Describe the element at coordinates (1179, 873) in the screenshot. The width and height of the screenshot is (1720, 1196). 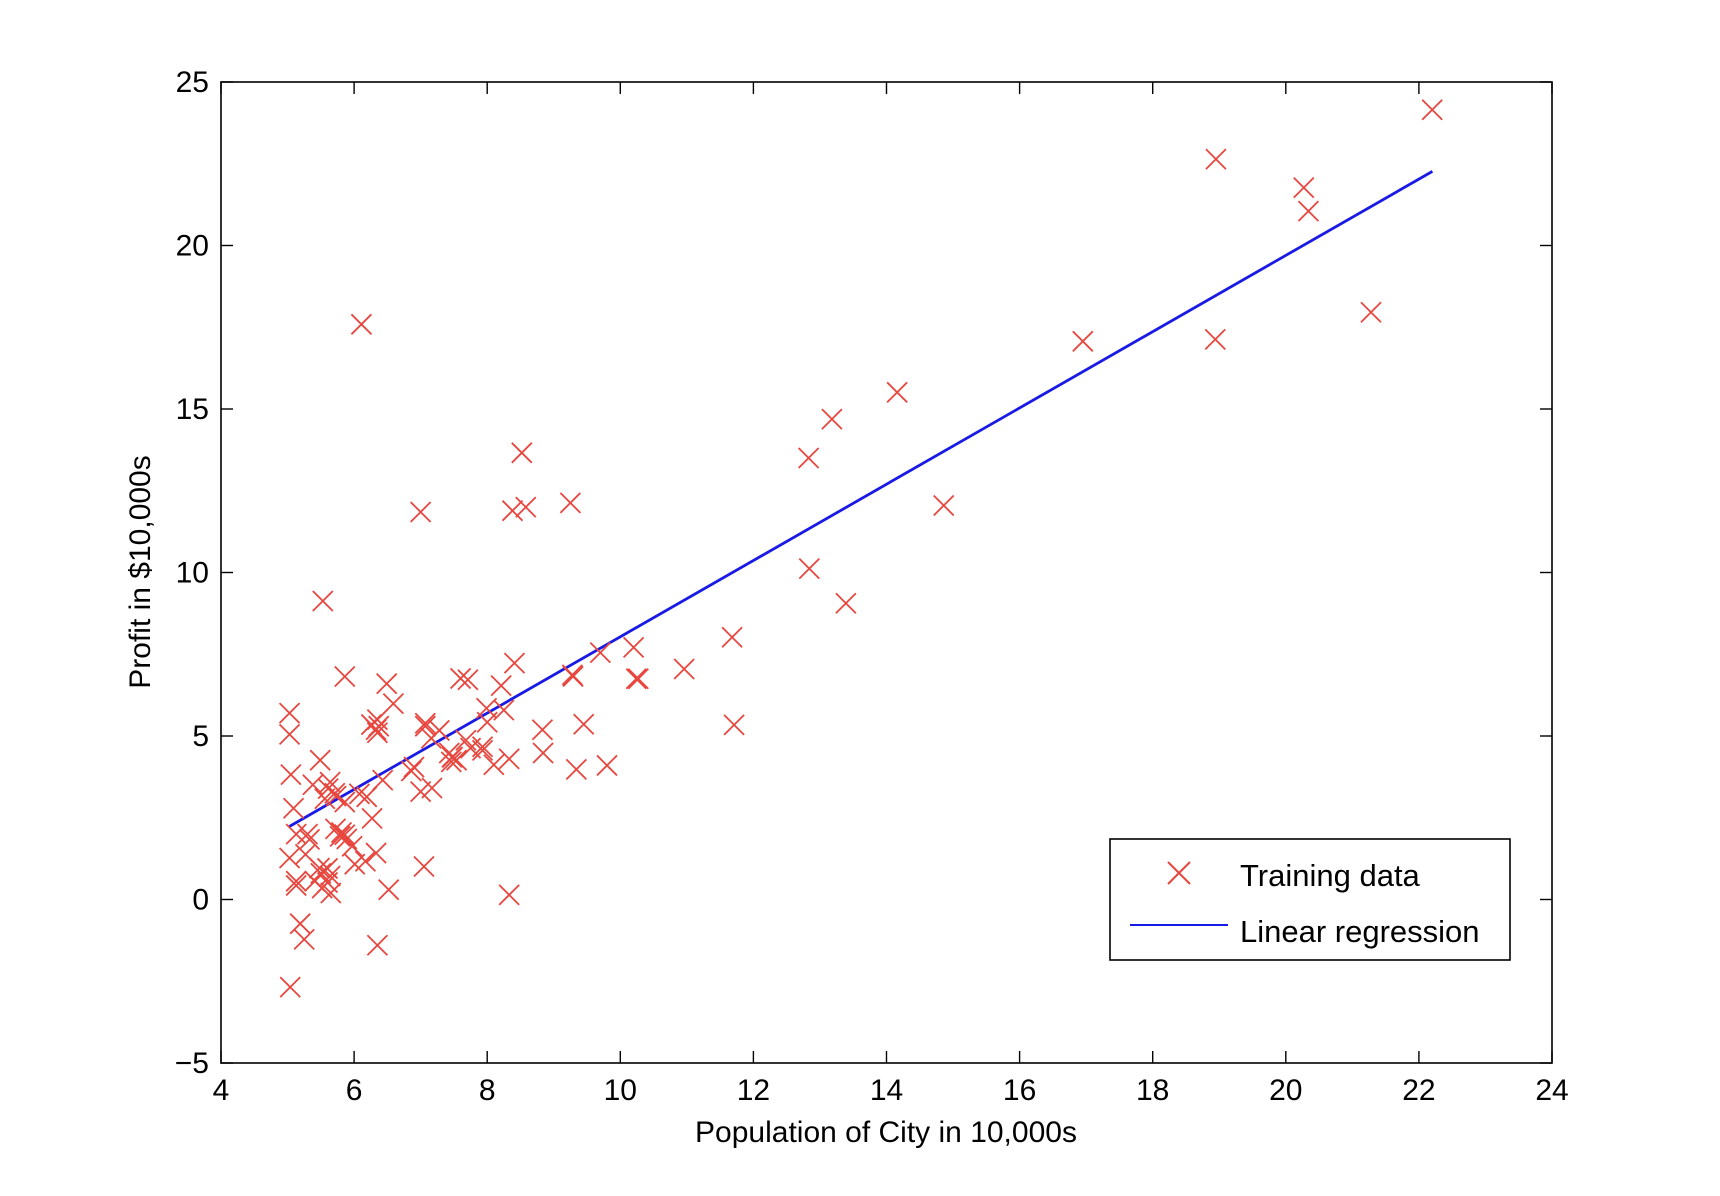
I see `legend-training-marker` at that location.